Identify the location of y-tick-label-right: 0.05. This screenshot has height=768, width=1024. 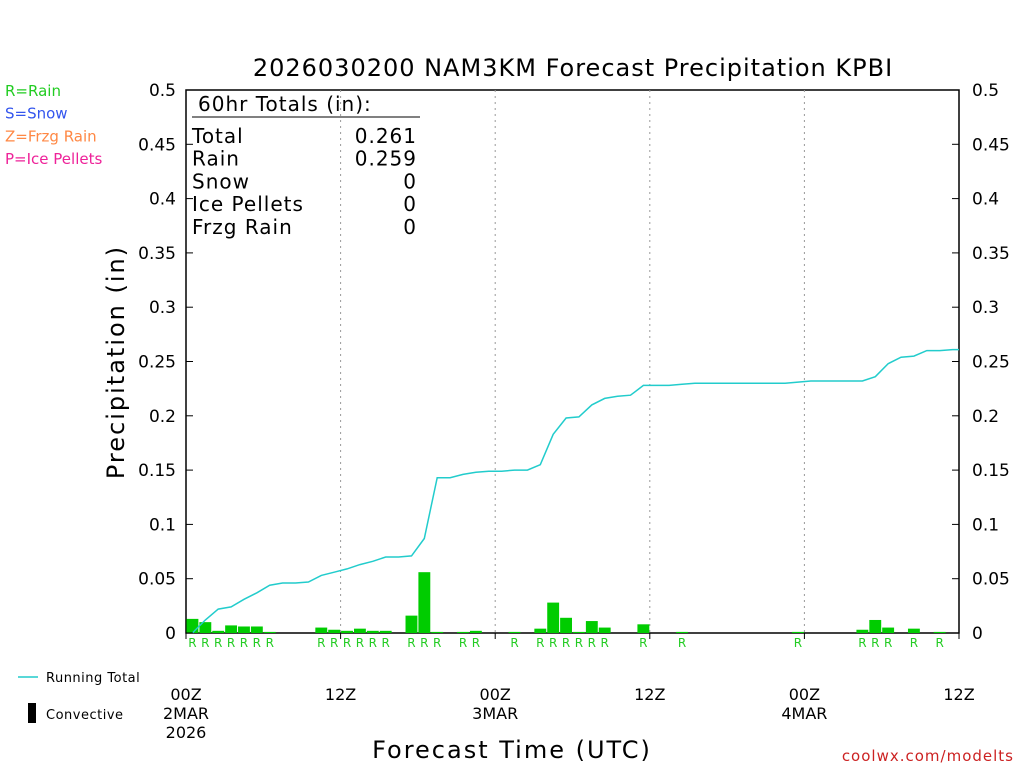
(991, 580).